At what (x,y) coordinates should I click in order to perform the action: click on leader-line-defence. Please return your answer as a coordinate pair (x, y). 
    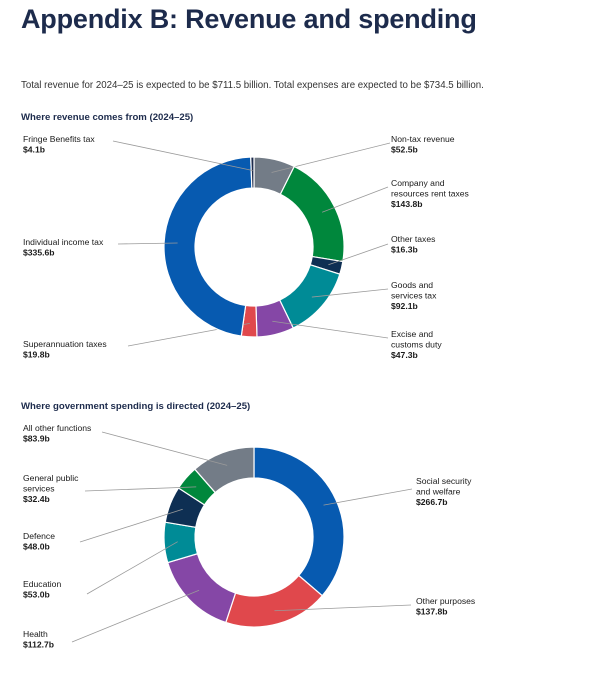
    Looking at the image, I should click on (131, 525).